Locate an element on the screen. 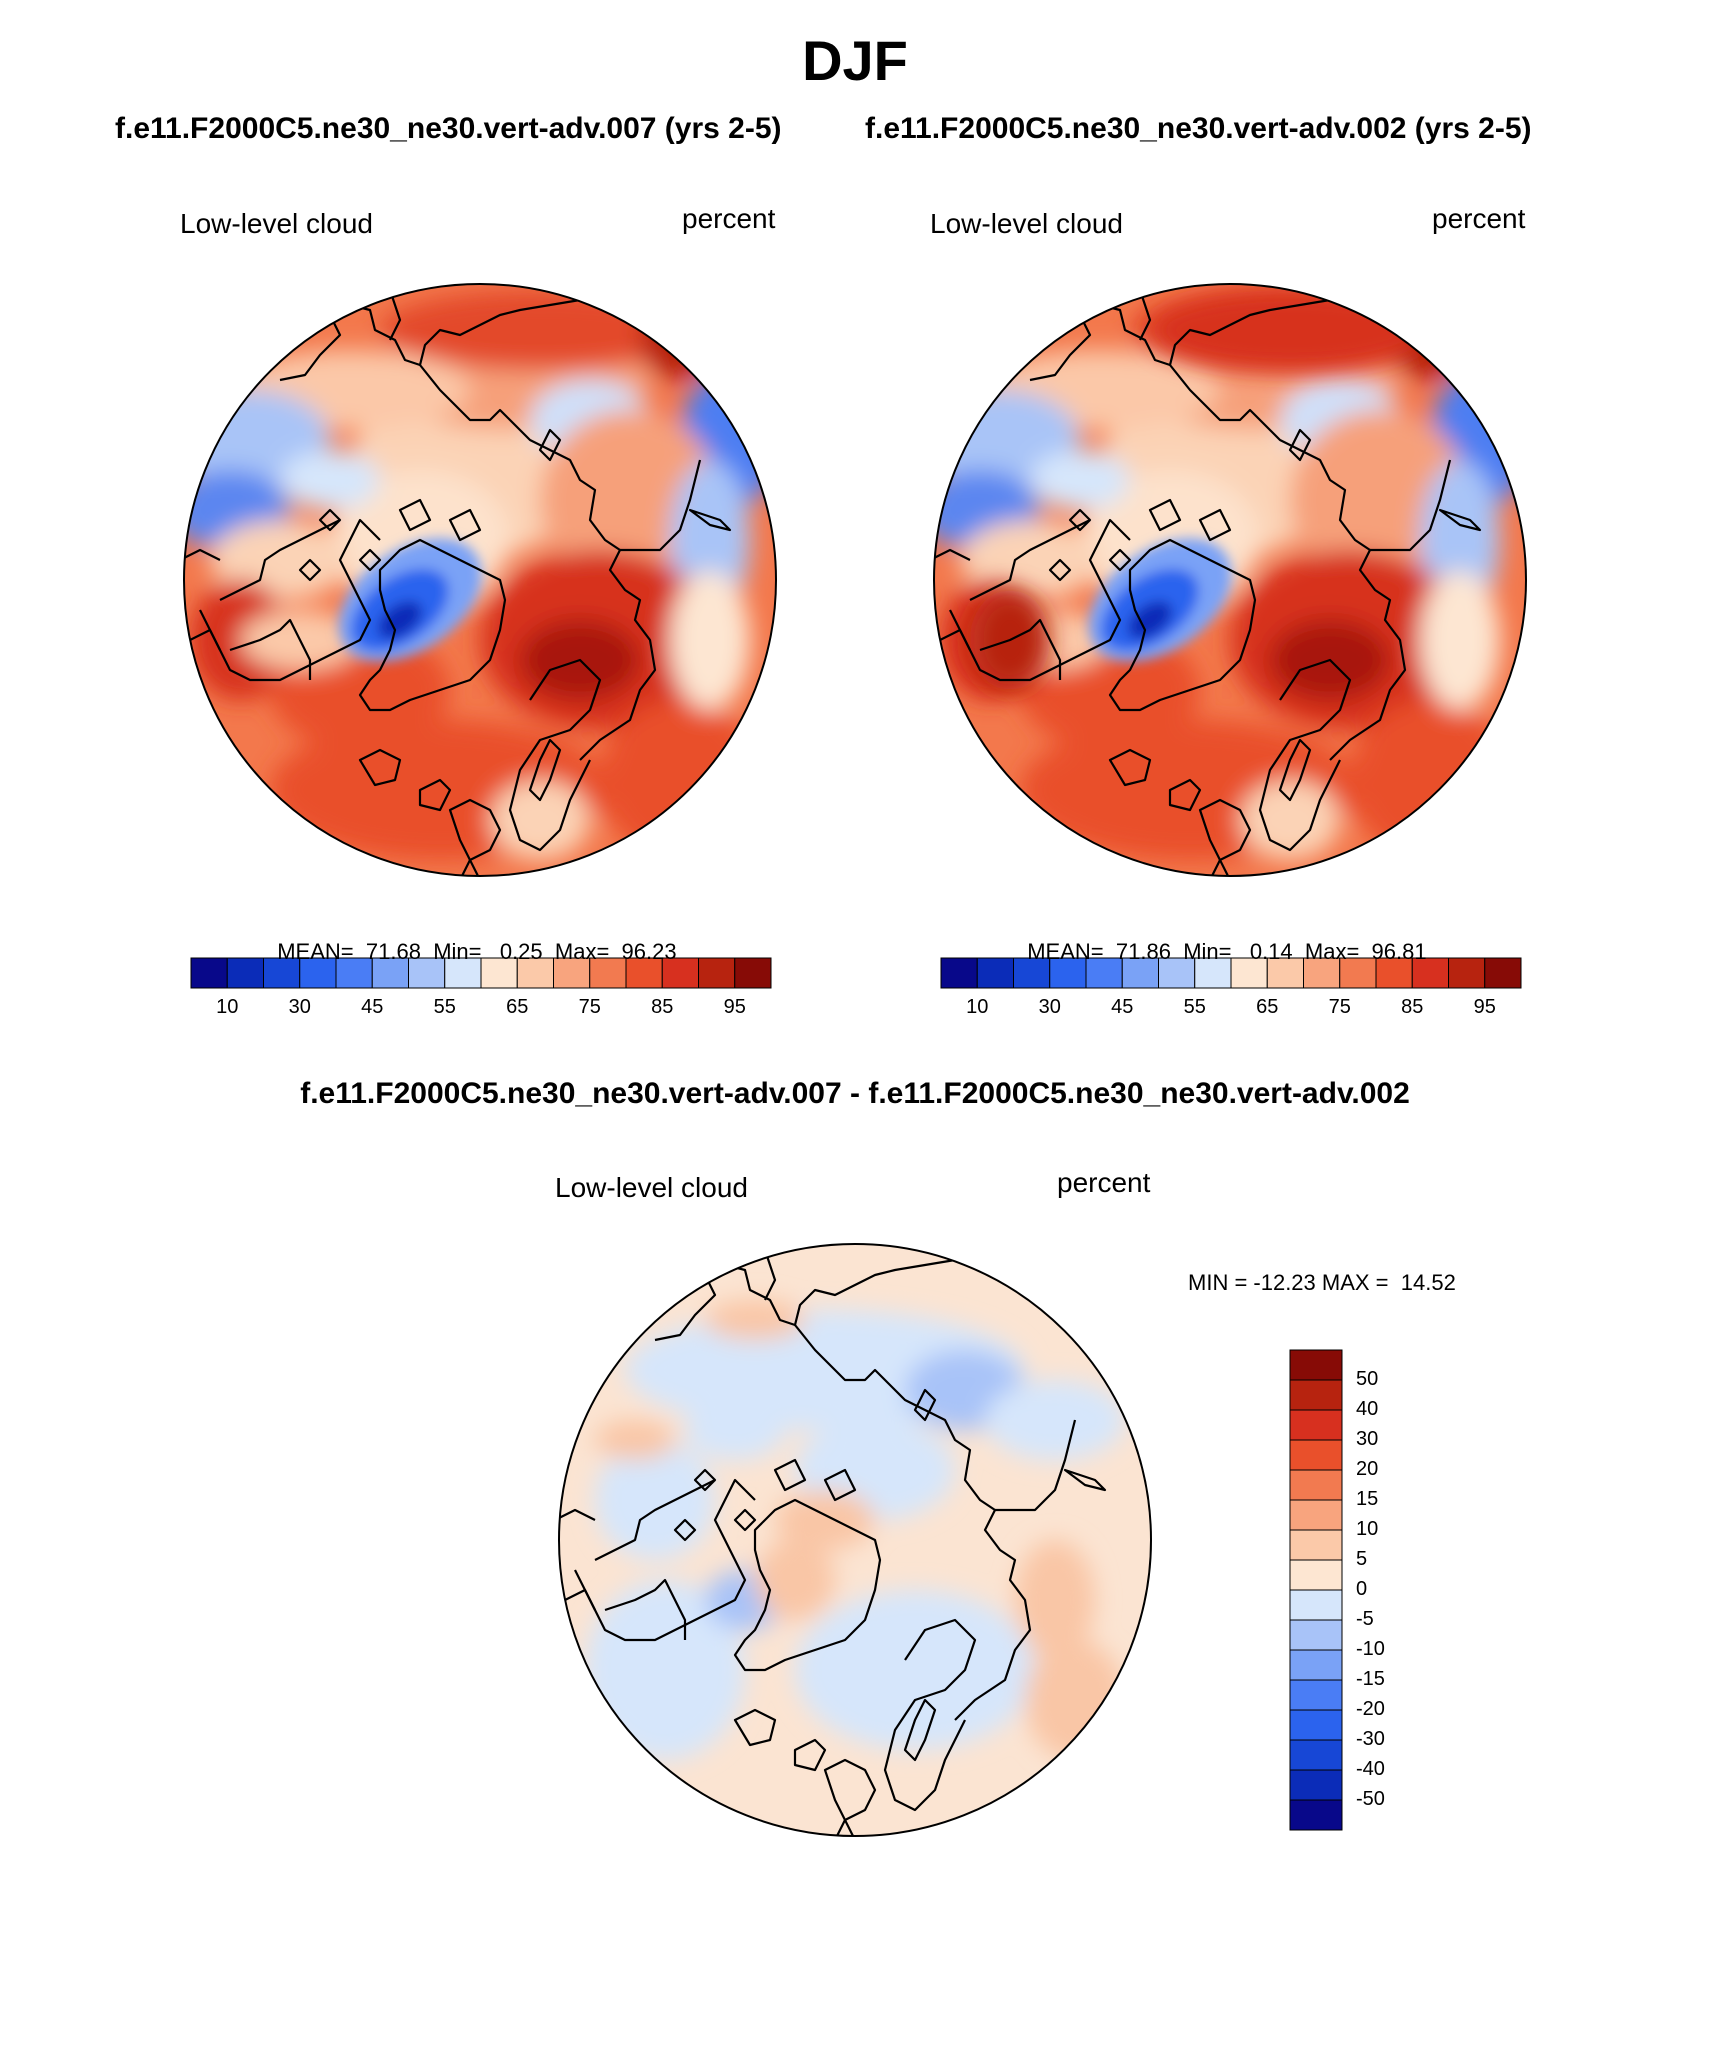 Image resolution: width=1710 pixels, height=2061 pixels. difference-colorbar-tick-label: 20 is located at coordinates (1367, 1469).